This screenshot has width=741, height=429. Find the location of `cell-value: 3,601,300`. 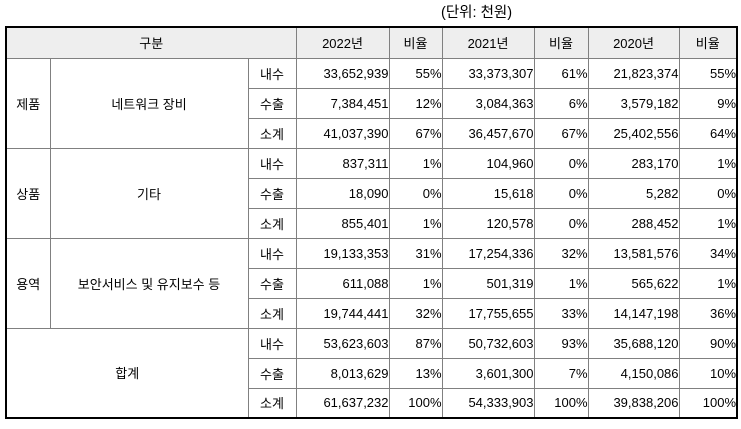

cell-value: 3,601,300 is located at coordinates (488, 373).